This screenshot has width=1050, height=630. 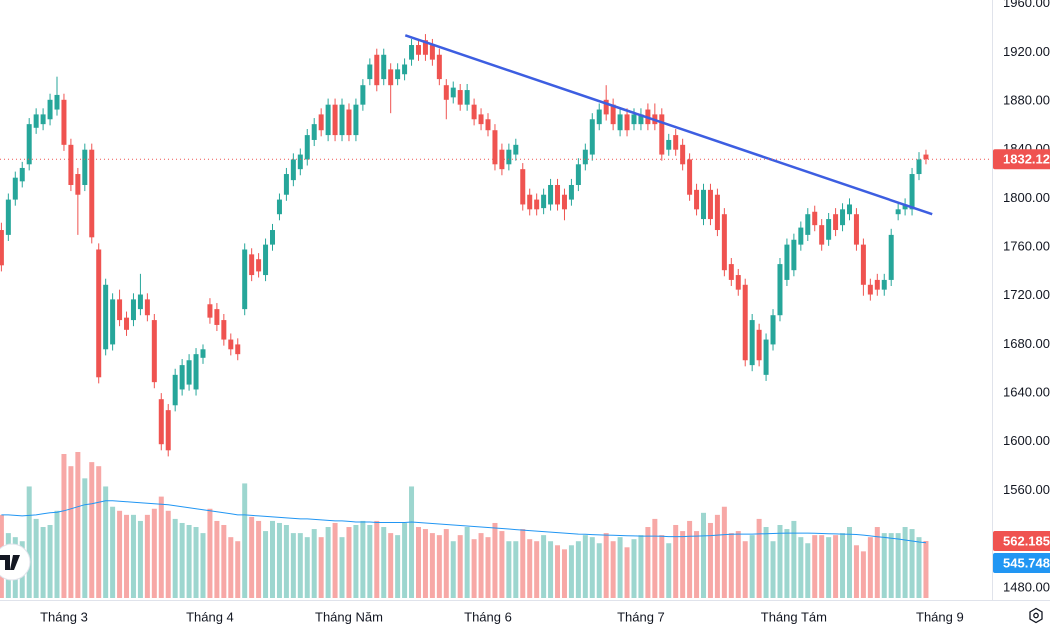 I want to click on settings-button, so click(x=1036, y=615).